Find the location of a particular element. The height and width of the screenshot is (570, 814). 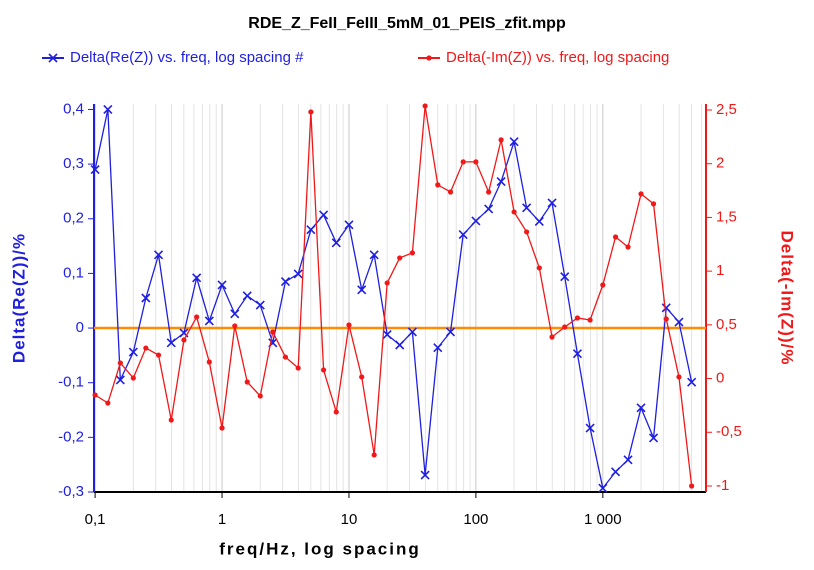

legend-marker is located at coordinates (429, 58).